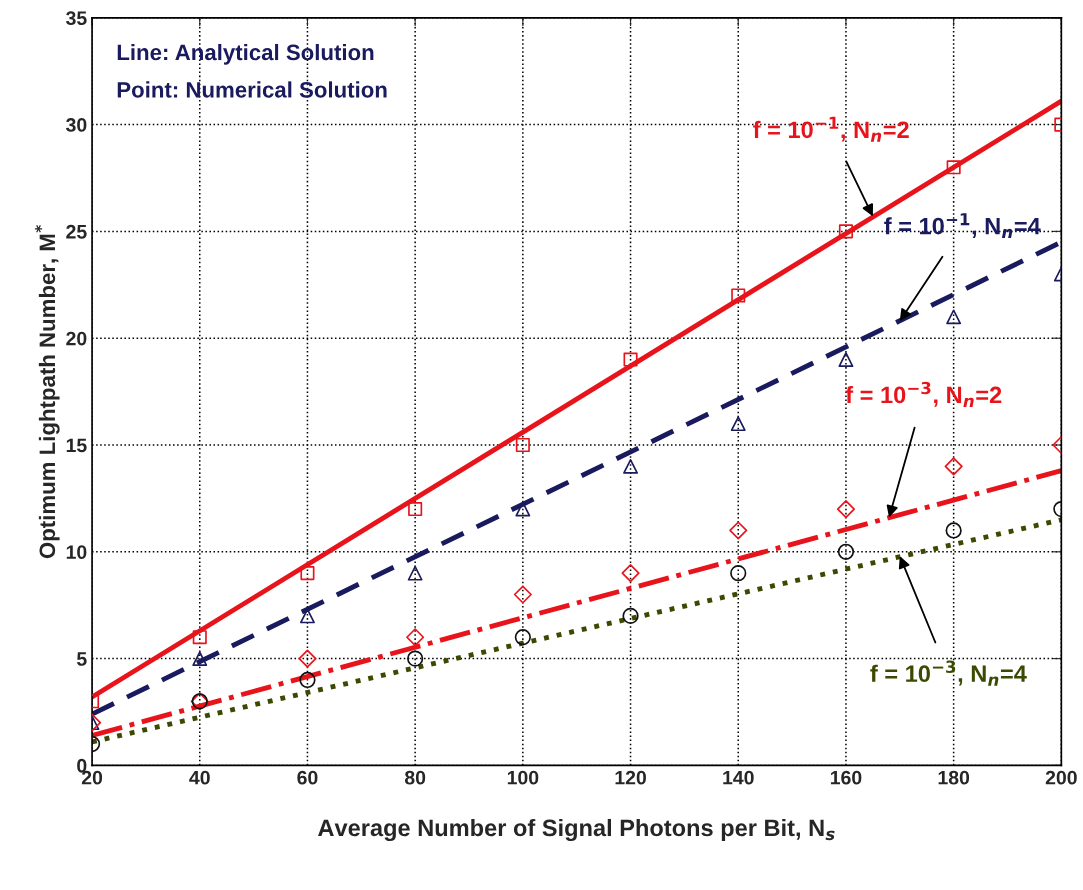  Describe the element at coordinates (307, 777) in the screenshot. I see `x-tick-label: 60` at that location.